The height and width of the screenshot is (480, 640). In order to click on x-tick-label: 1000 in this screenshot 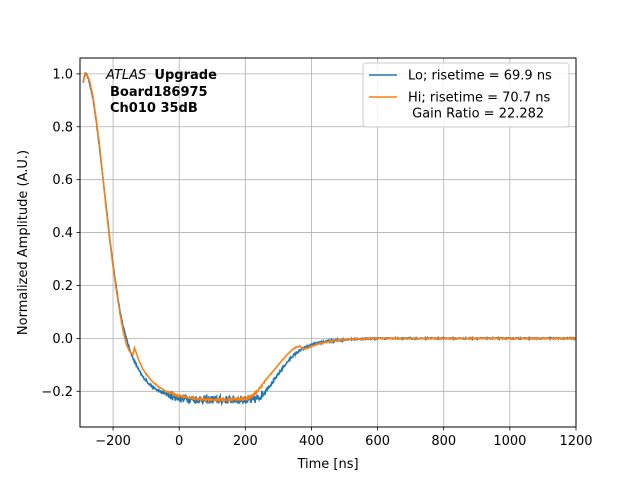, I will do `click(509, 441)`.